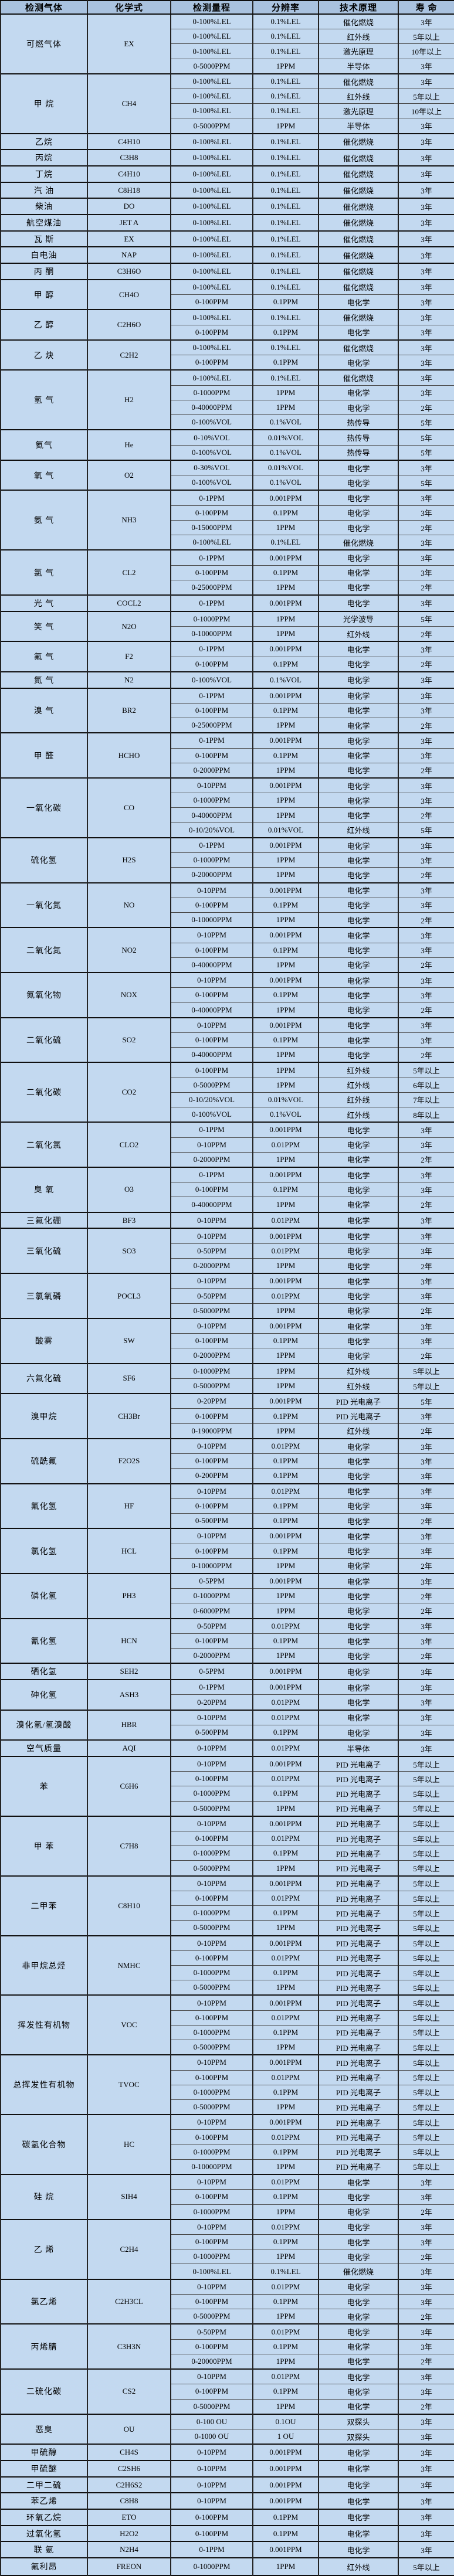 The width and height of the screenshot is (454, 2576). I want to click on formula-cell: AQI, so click(129, 1748).